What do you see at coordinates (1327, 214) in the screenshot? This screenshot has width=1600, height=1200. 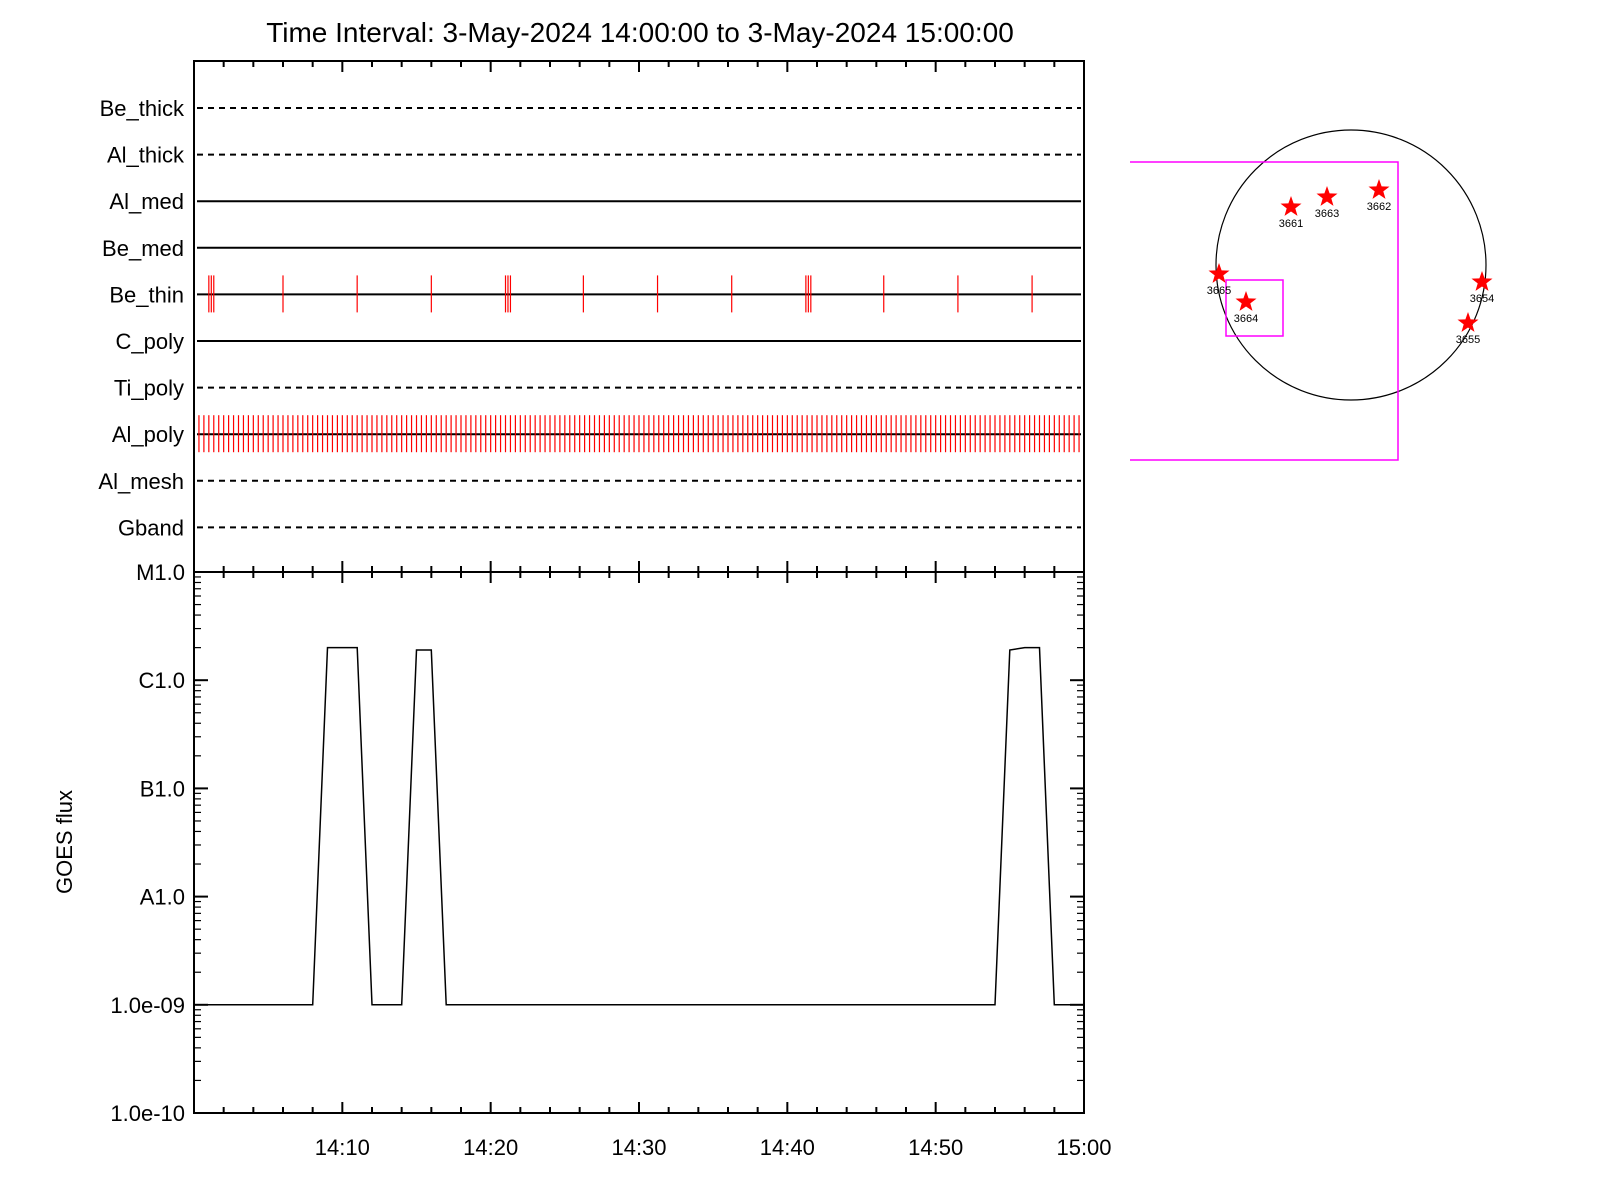 I see `region-label: 3663` at bounding box center [1327, 214].